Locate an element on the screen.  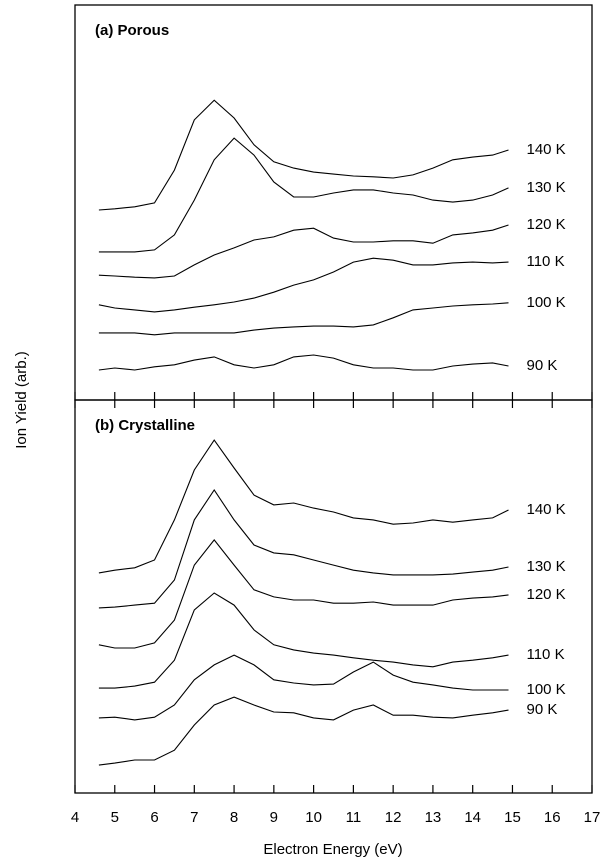
x-tick-label: 9 is located at coordinates (274, 817).